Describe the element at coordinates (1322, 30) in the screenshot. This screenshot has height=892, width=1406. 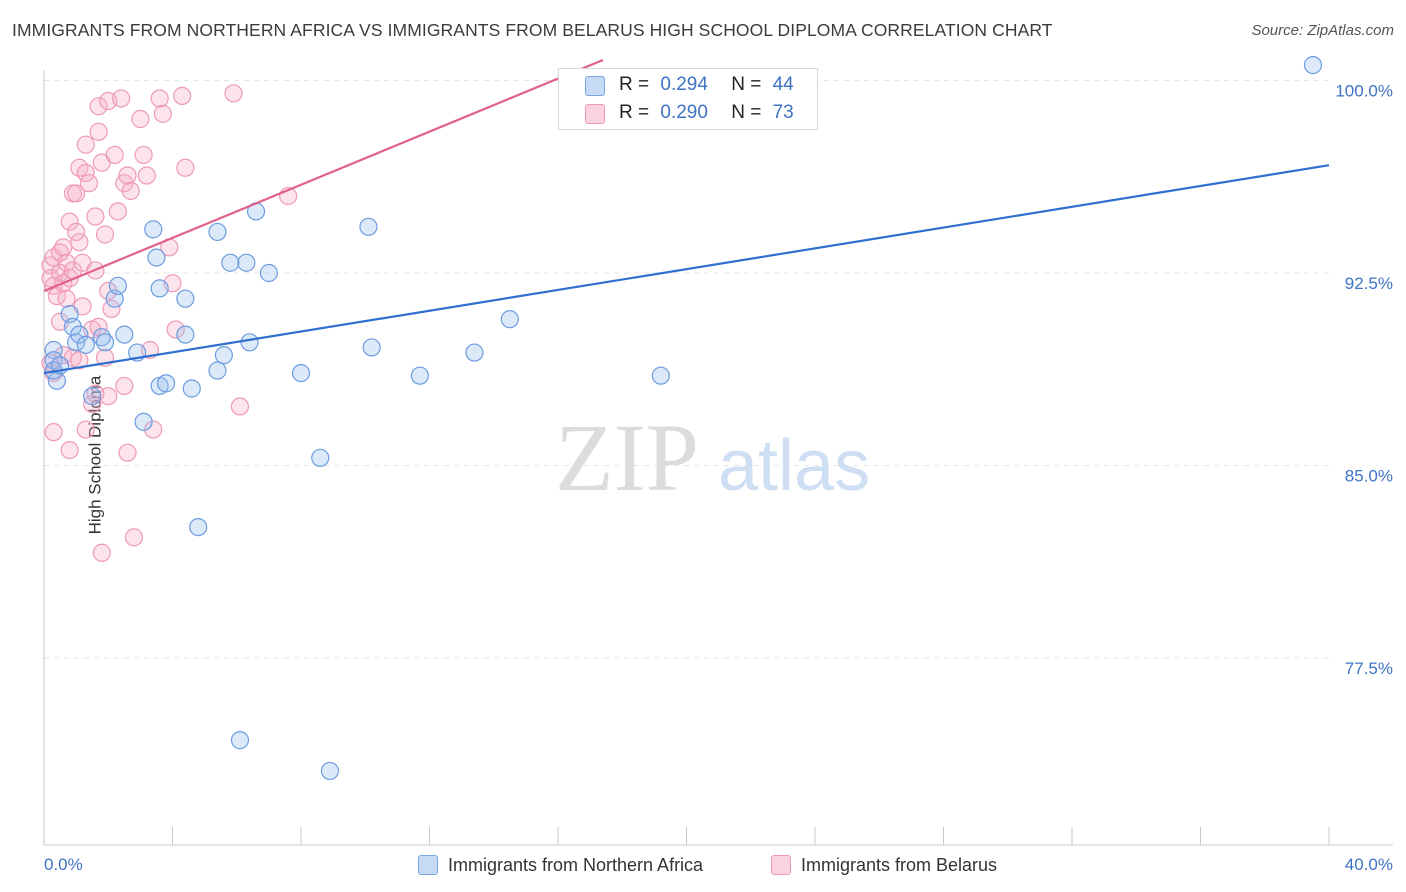
I see `source-credit: Source: ZipAtlas.com` at that location.